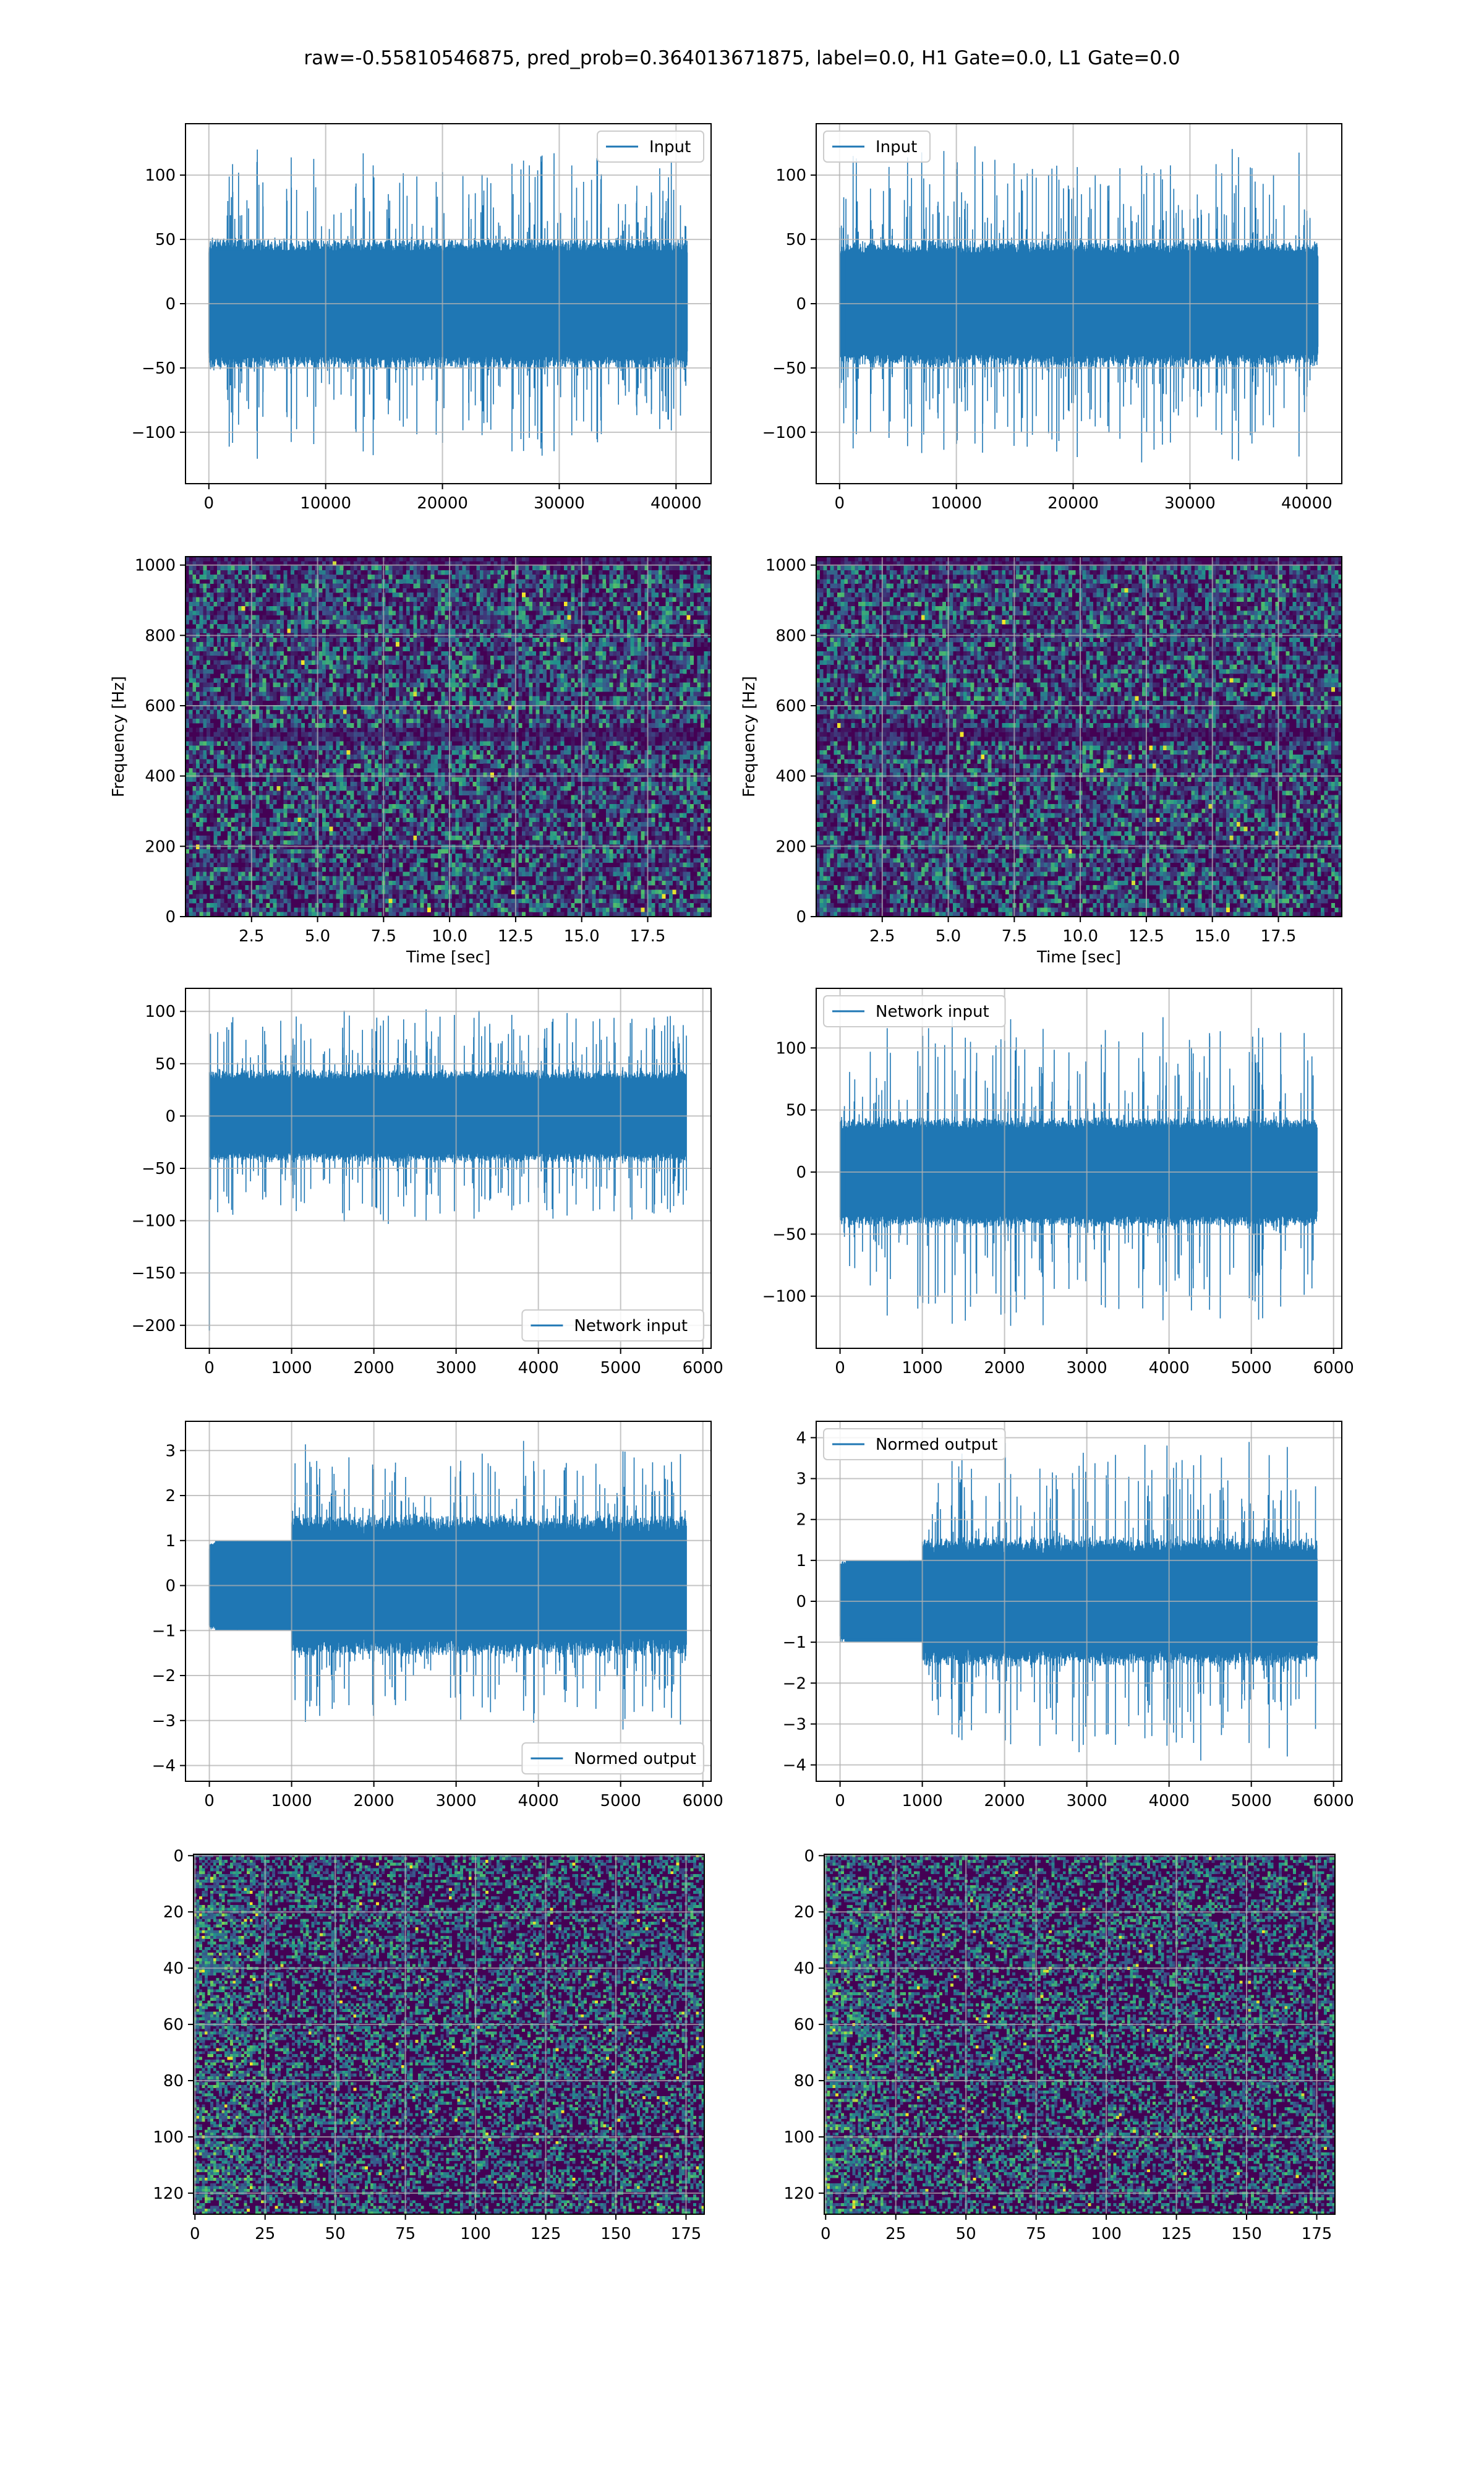  I want to click on y-tick-label: 120, so click(168, 2194).